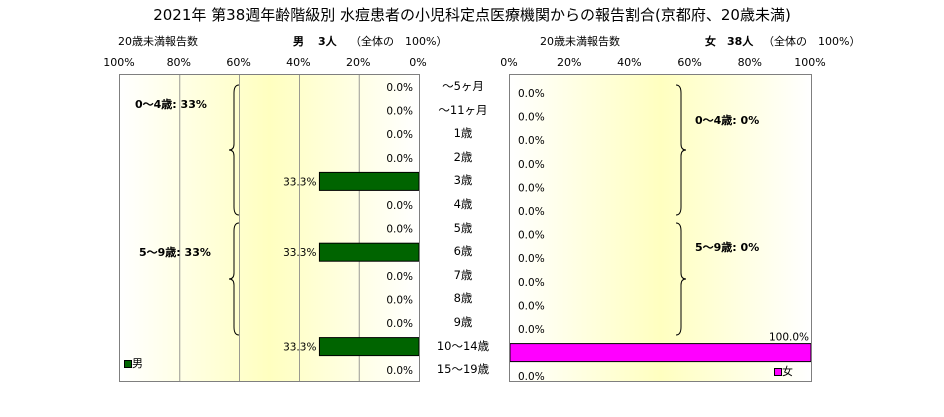 The height and width of the screenshot is (417, 944). I want to click on left-tick-label: 60%, so click(238, 62).